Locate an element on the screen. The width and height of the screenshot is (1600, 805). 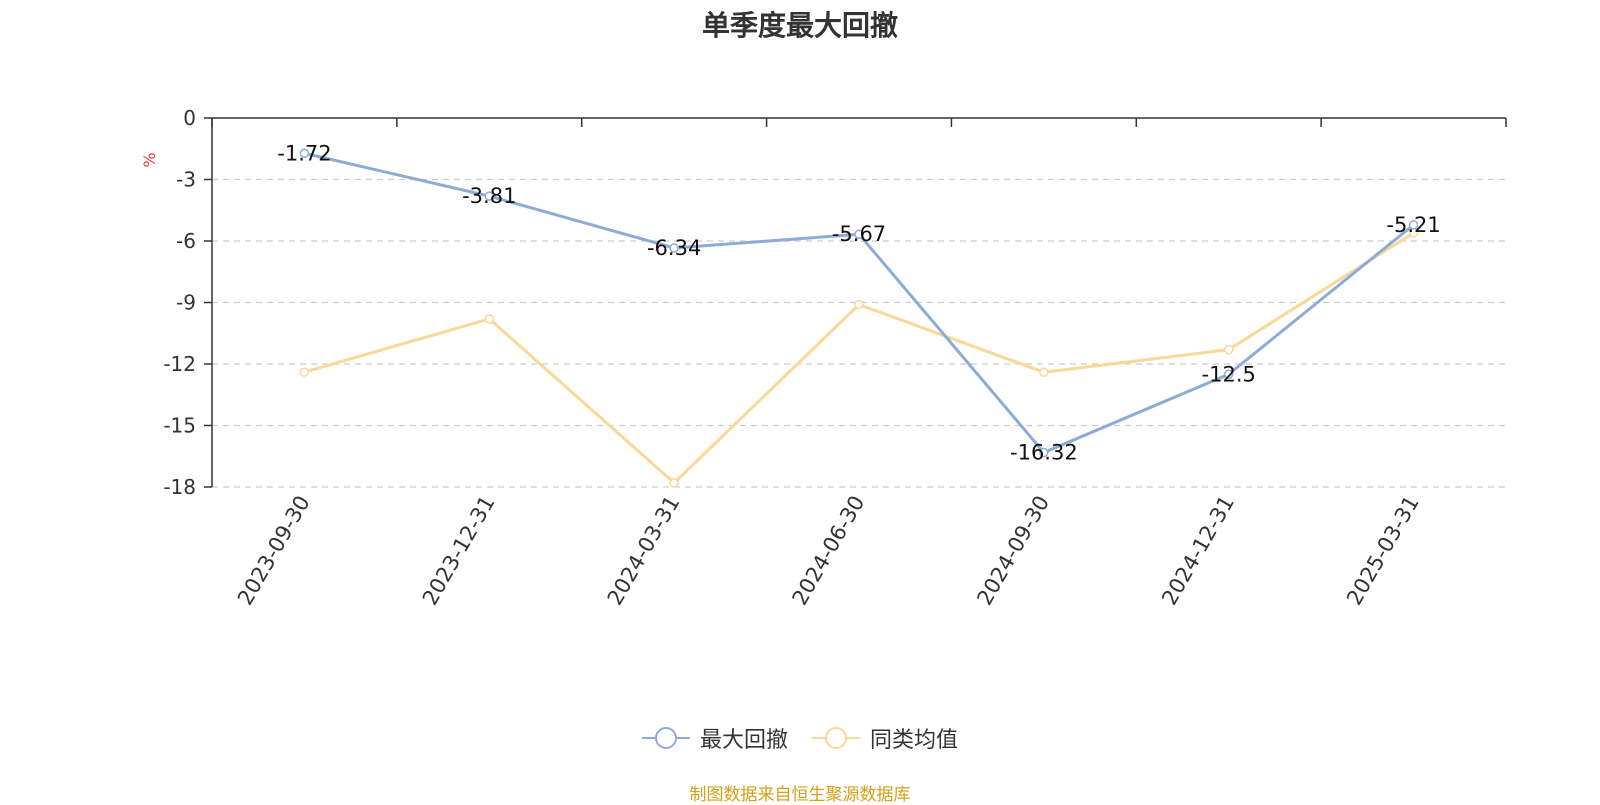
source-footer: 制图数据来自恒生聚源数据库 is located at coordinates (800, 795).